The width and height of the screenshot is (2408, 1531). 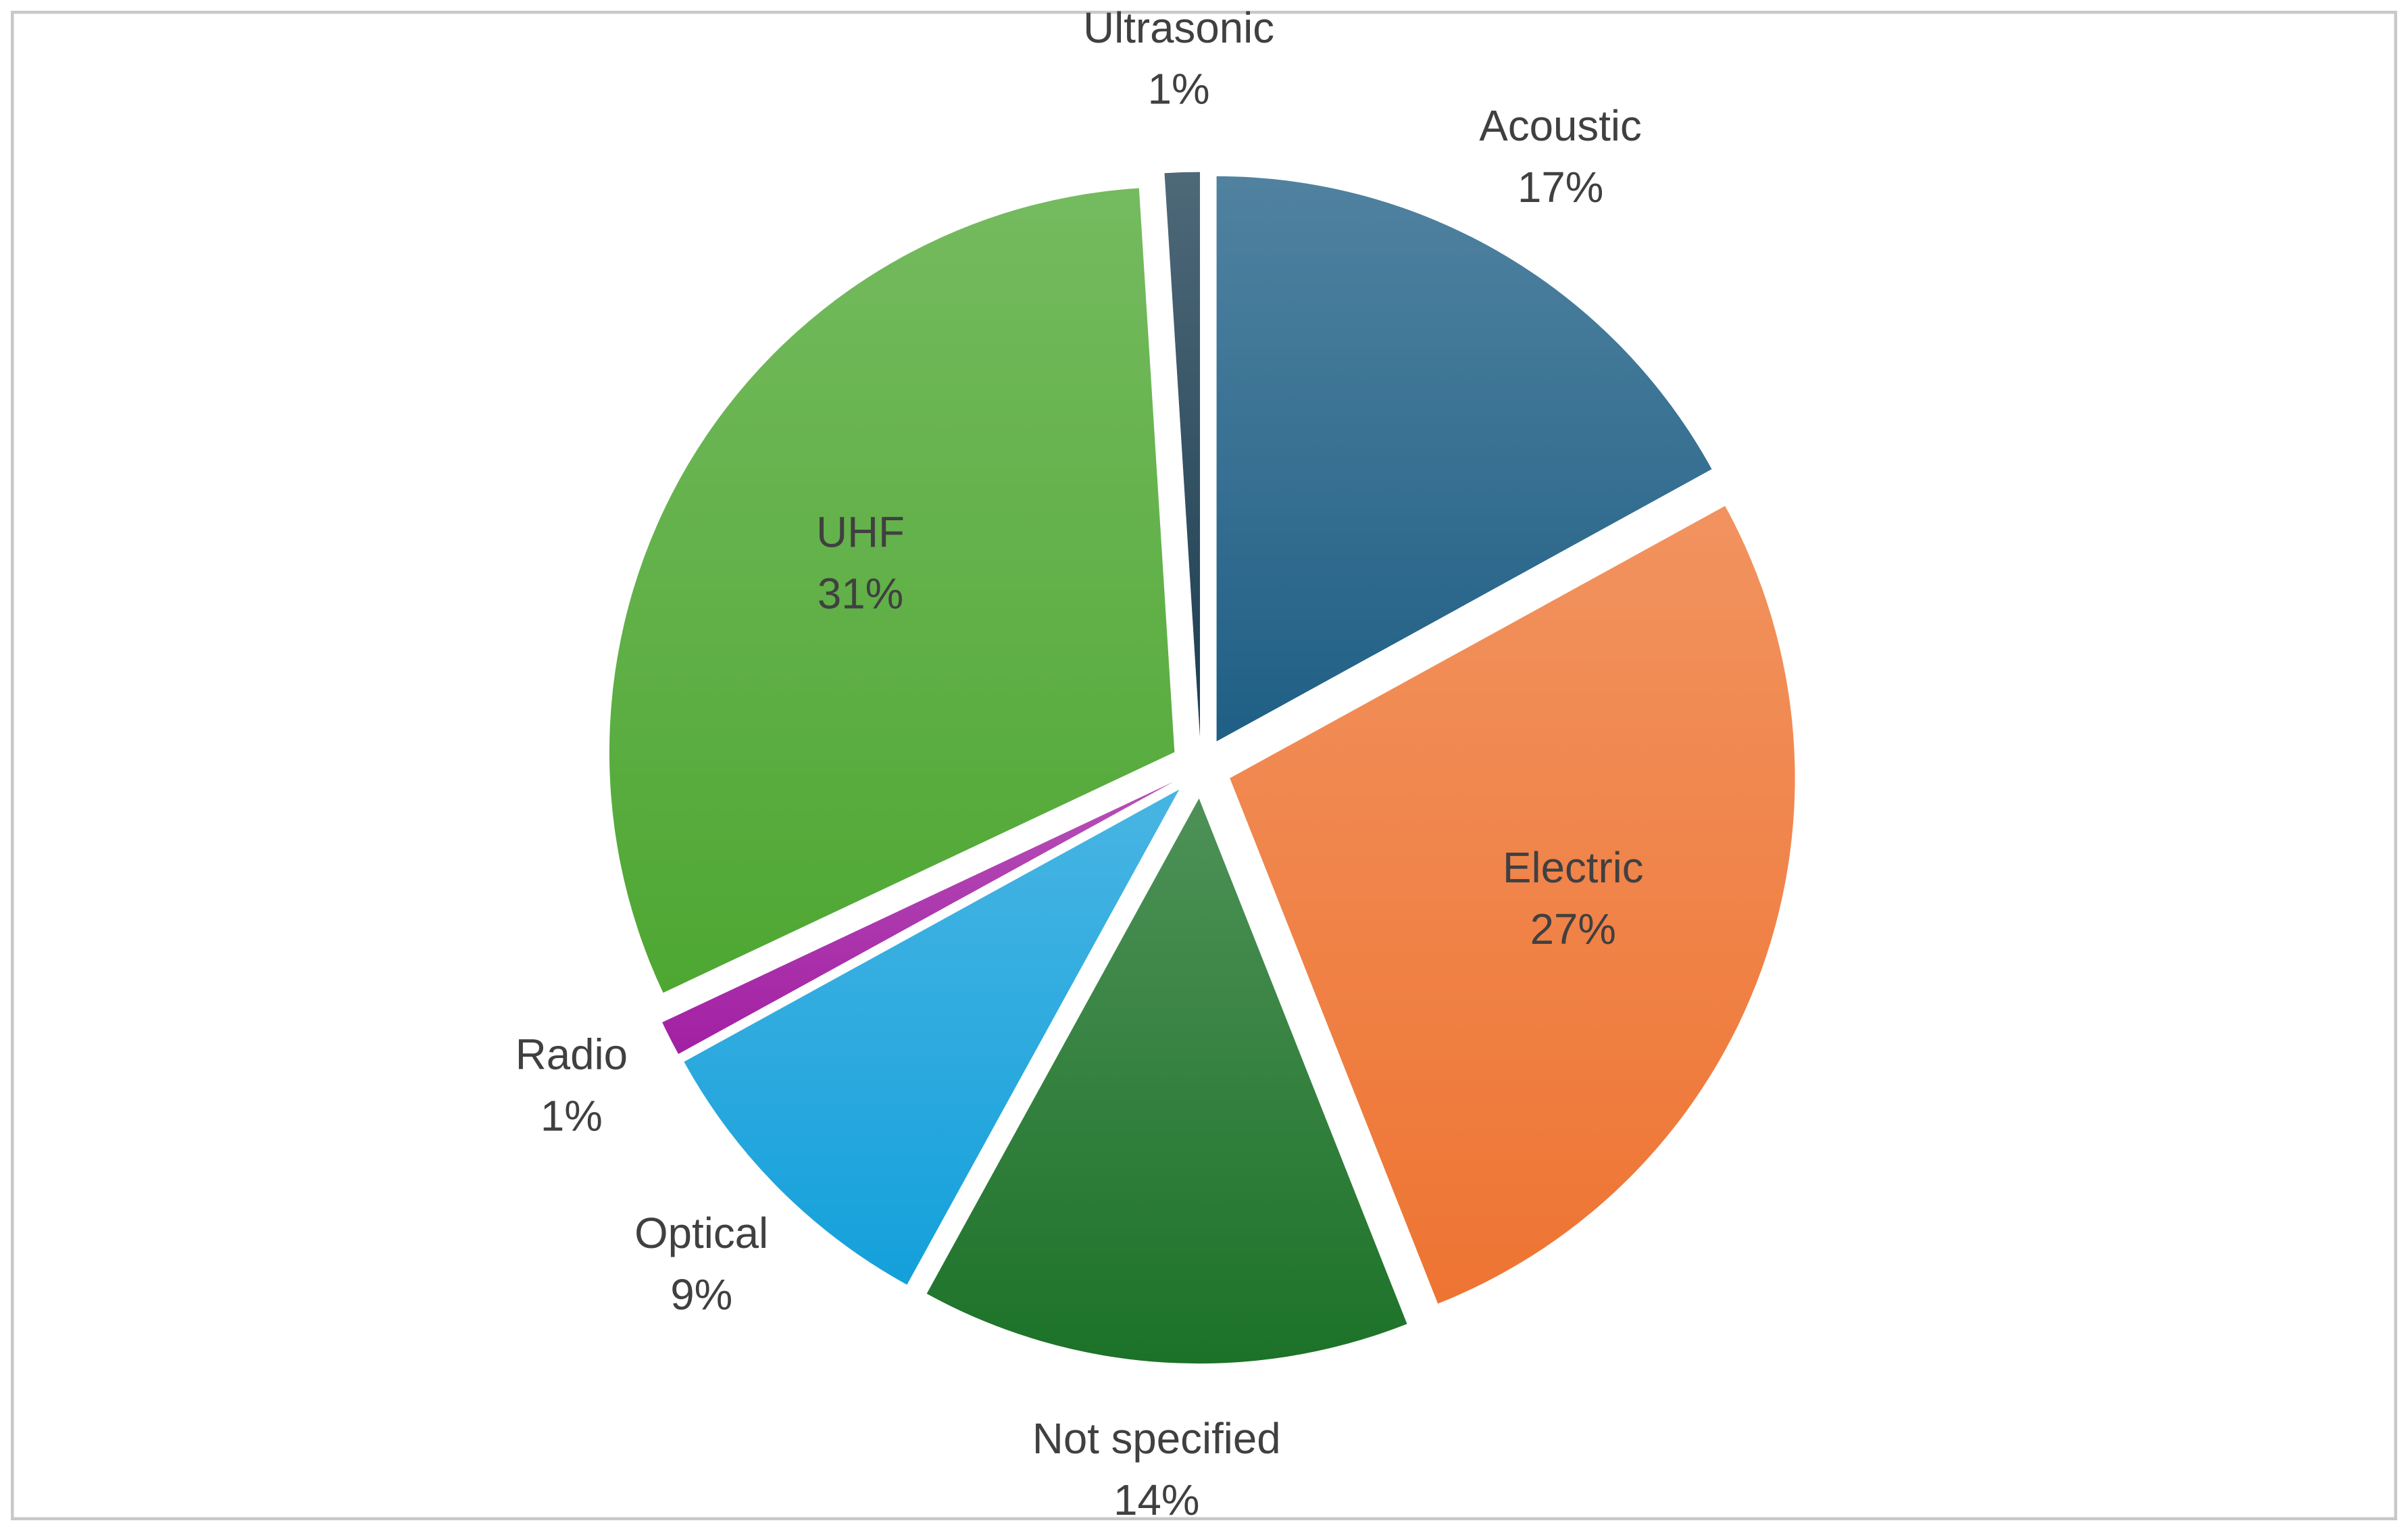 What do you see at coordinates (1573, 929) in the screenshot?
I see `value-label: 27%` at bounding box center [1573, 929].